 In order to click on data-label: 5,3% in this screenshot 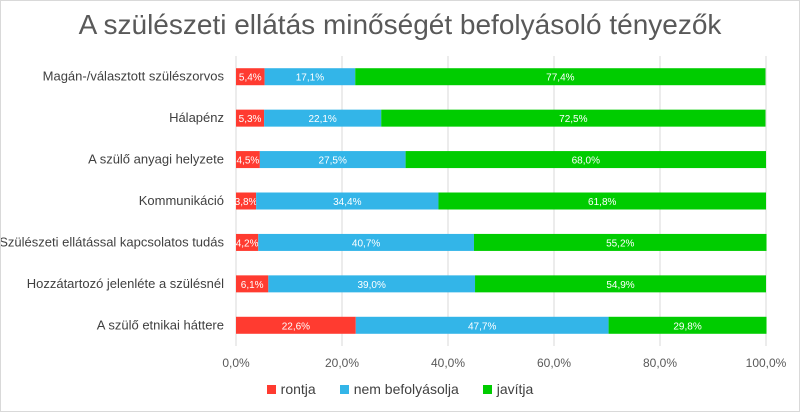, I will do `click(250, 119)`.